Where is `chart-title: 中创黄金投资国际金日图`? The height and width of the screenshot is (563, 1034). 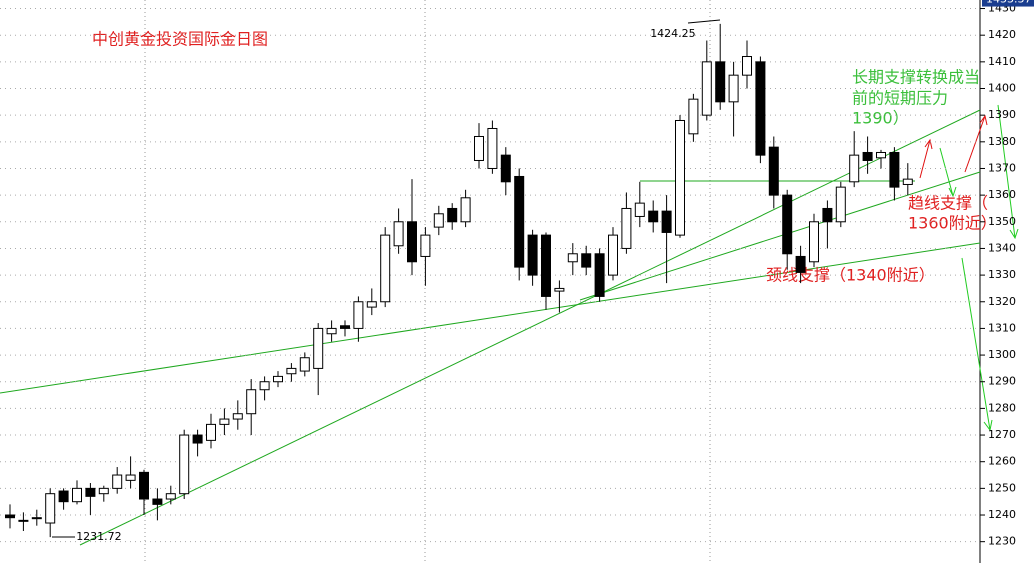
chart-title: 中创黄金投资国际金日图 is located at coordinates (180, 39).